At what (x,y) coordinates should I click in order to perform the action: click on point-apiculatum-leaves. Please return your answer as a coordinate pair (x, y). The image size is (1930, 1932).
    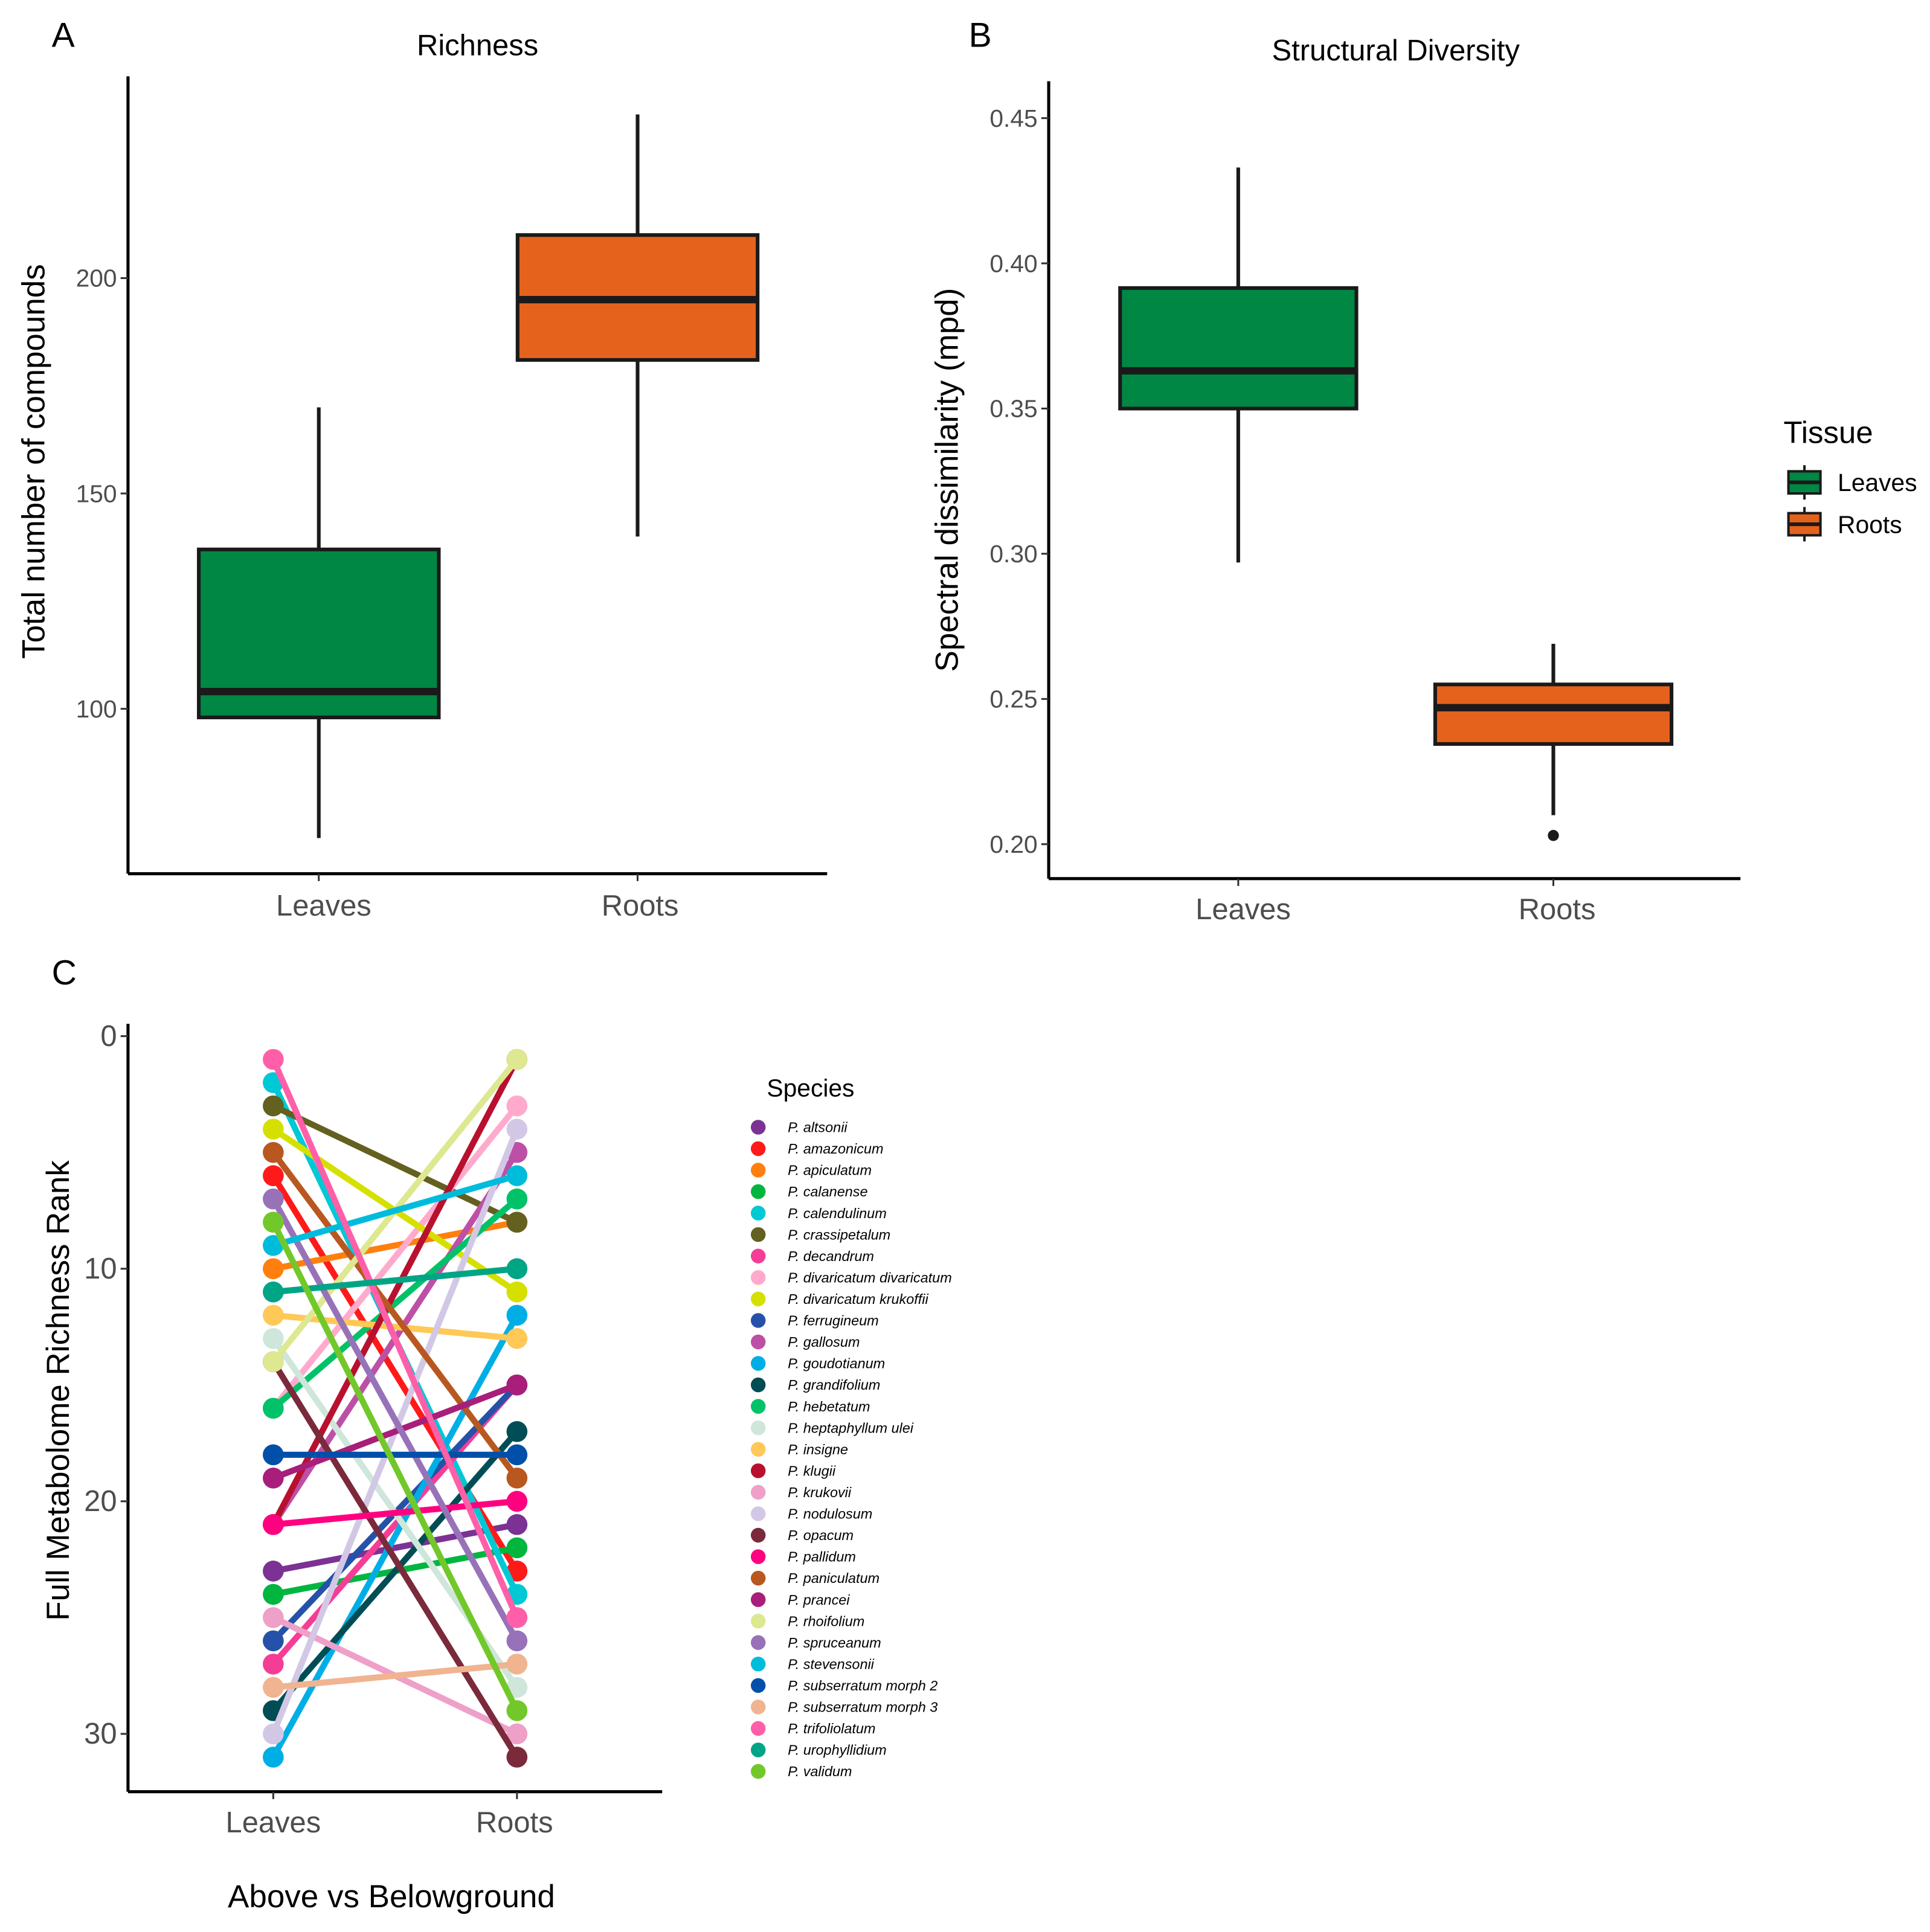
    Looking at the image, I should click on (273, 1269).